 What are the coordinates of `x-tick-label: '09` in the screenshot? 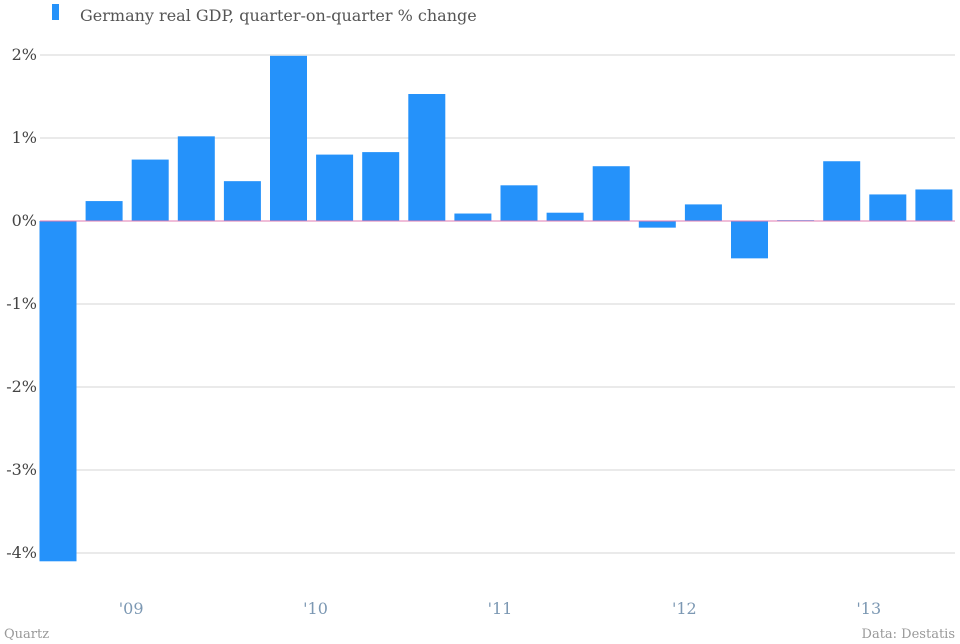 It's located at (131, 608).